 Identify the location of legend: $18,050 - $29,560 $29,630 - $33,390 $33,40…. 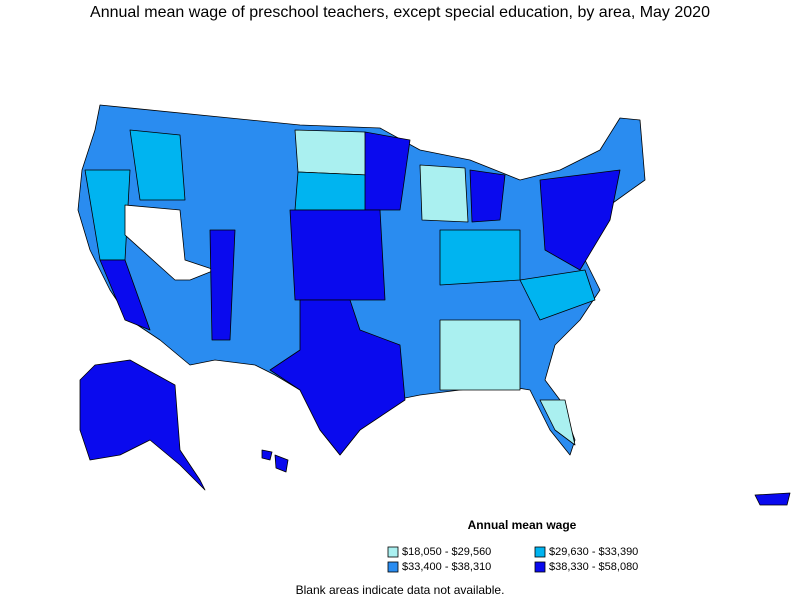
(512, 559).